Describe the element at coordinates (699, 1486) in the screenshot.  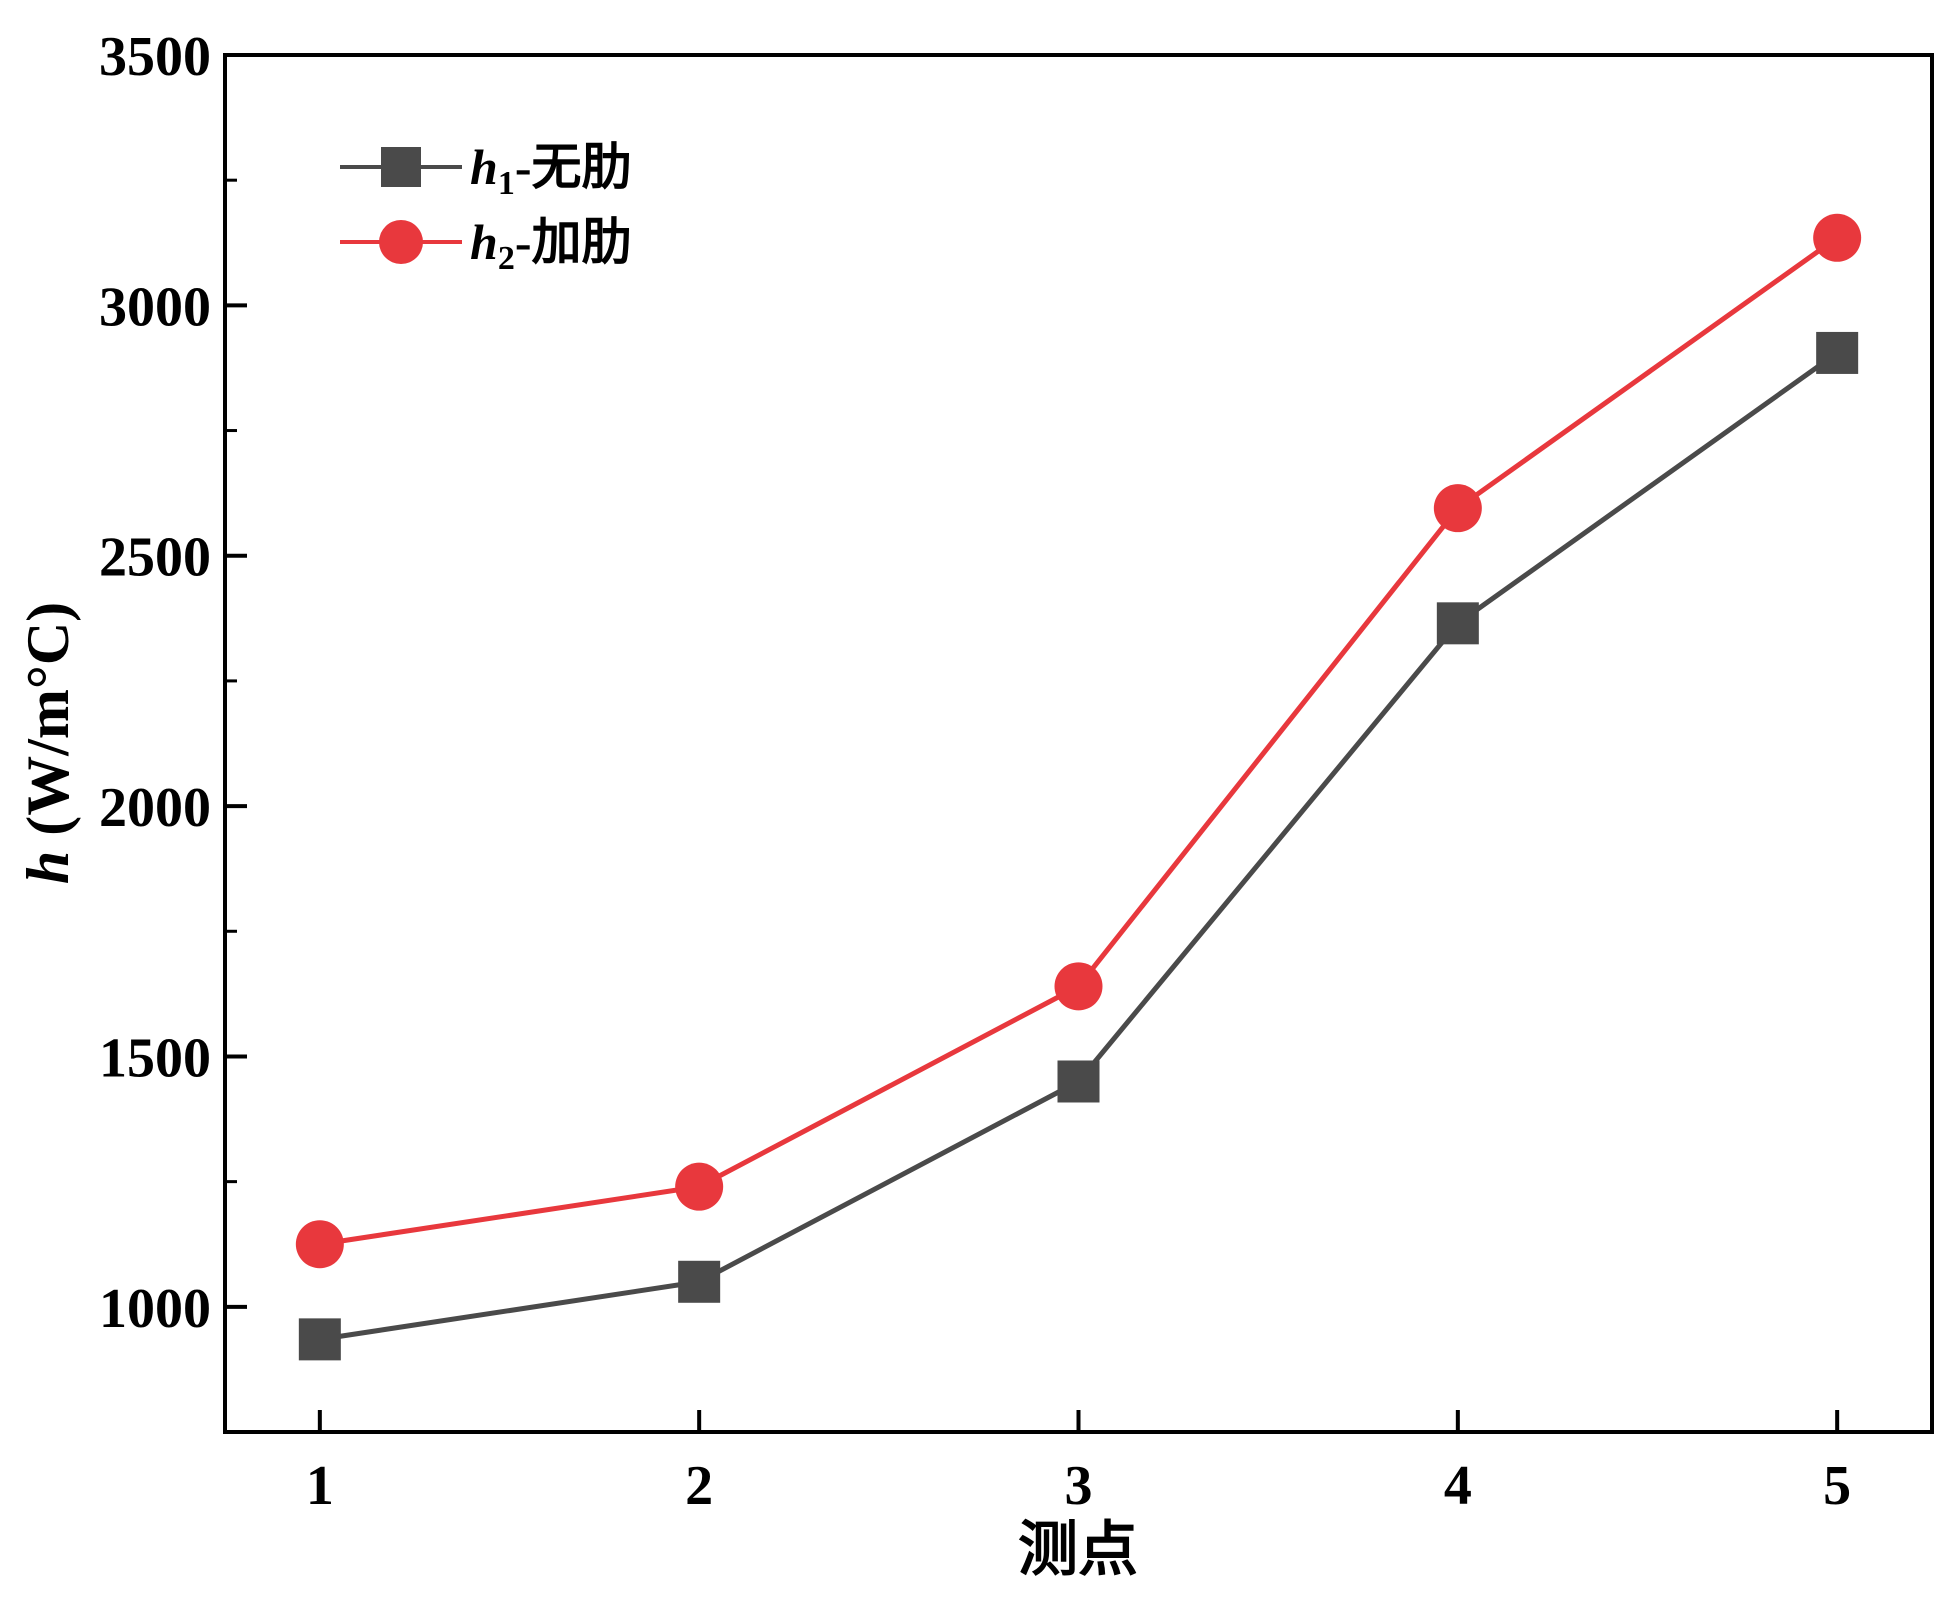
I see `x-tick-label: 2` at that location.